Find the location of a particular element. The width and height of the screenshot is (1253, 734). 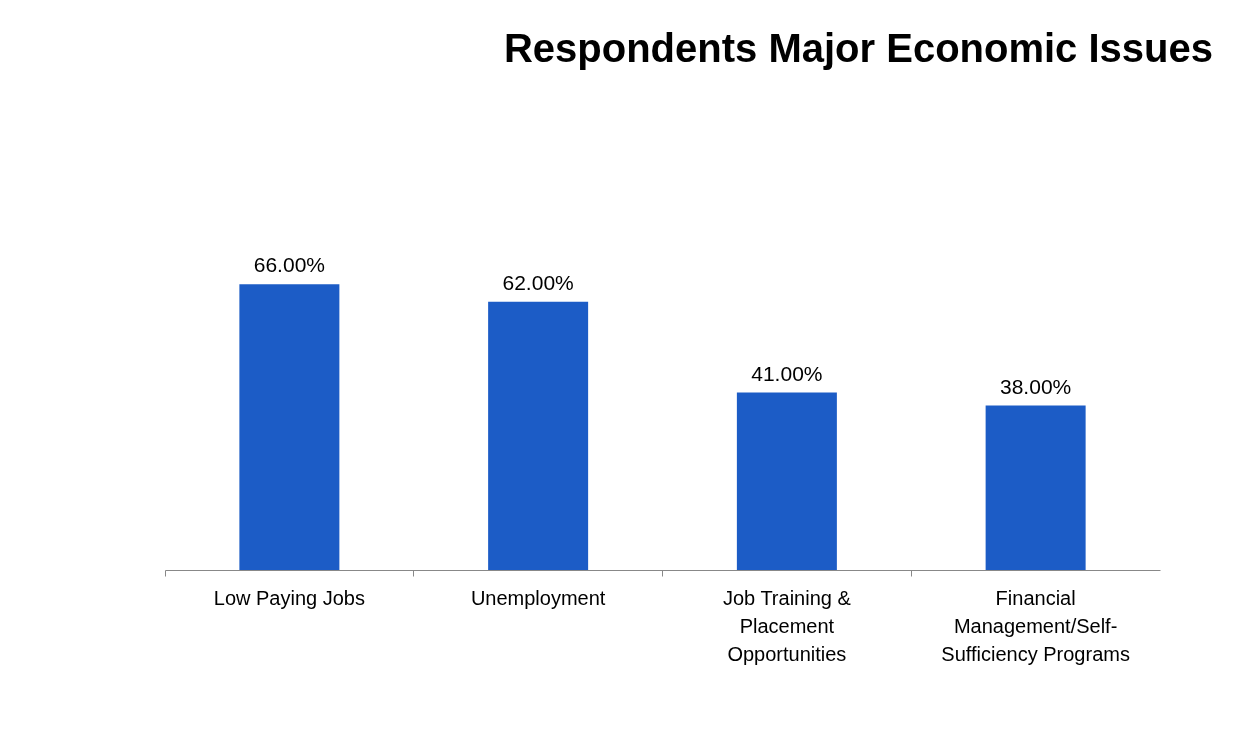

x-tick-label: Unemployment is located at coordinates (538, 597).